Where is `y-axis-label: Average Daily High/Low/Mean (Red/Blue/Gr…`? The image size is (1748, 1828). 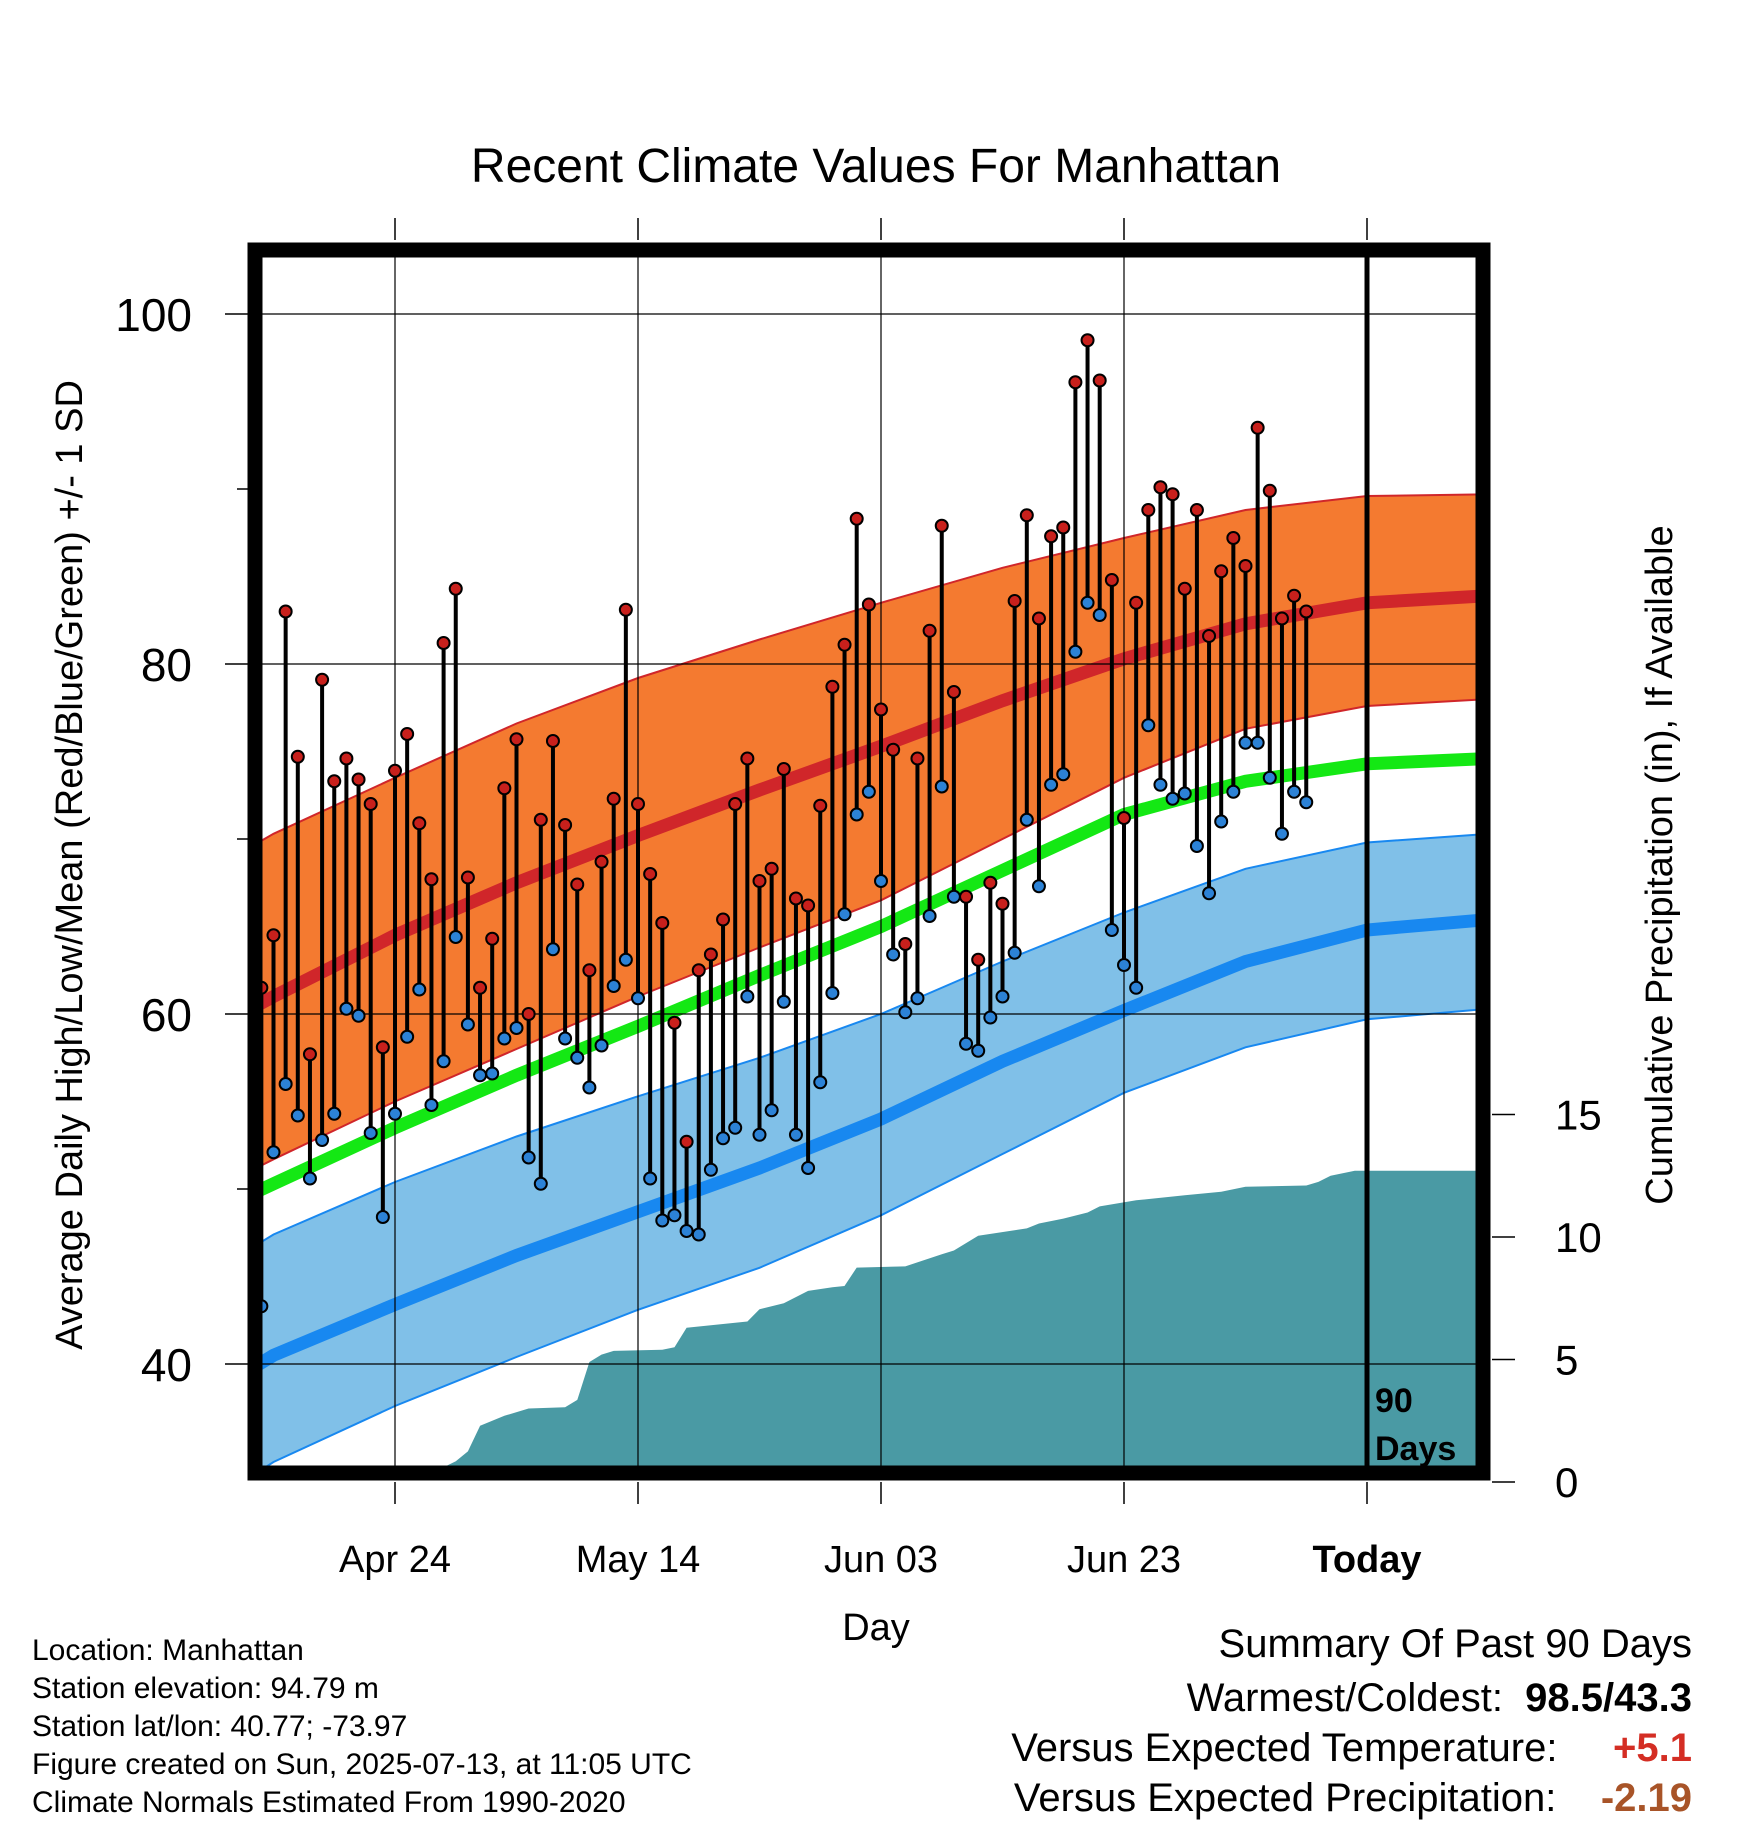
y-axis-label: Average Daily High/Low/Mean (Red/Blue/Gr… is located at coordinates (70, 865).